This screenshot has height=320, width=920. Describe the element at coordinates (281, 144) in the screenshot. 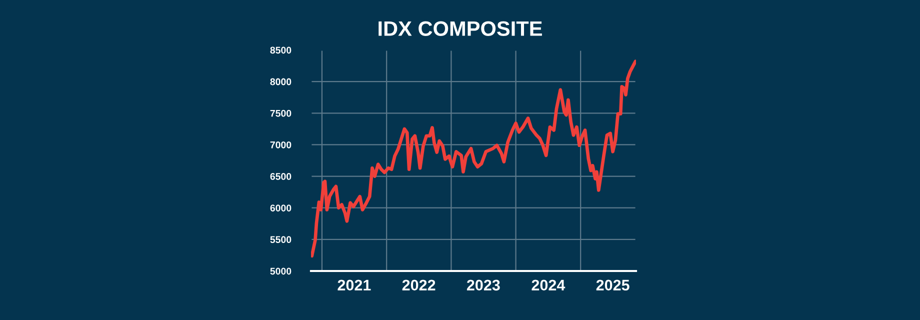

I see `y-tick-label: 7000` at that location.